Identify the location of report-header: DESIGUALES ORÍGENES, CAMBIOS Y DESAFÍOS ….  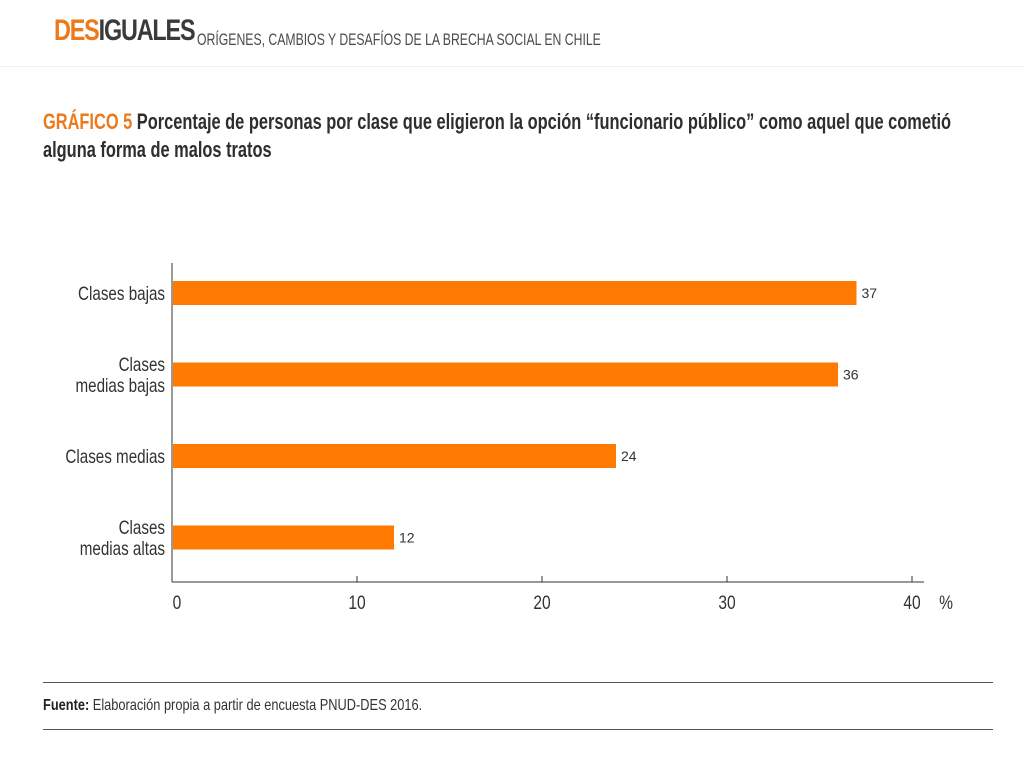
(512, 33).